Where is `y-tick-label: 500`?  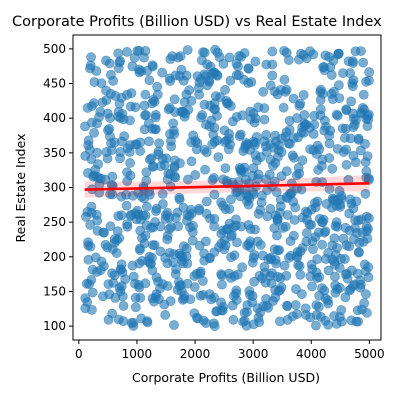 y-tick-label: 500 is located at coordinates (54, 49).